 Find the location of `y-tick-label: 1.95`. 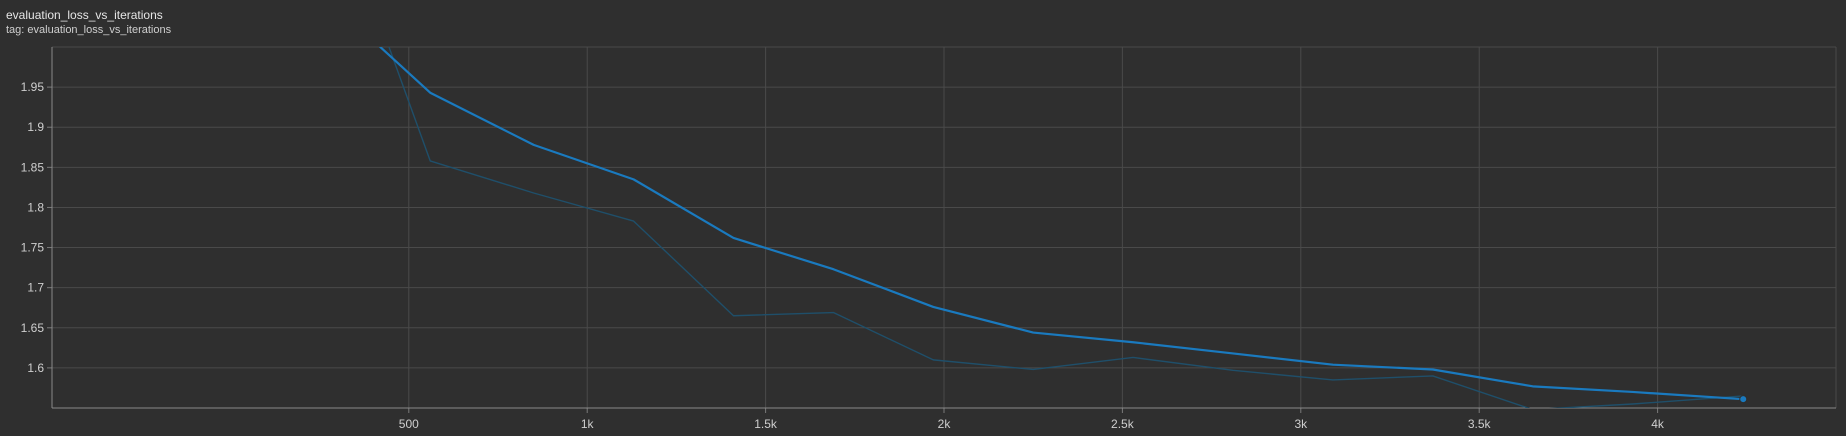

y-tick-label: 1.95 is located at coordinates (33, 87).